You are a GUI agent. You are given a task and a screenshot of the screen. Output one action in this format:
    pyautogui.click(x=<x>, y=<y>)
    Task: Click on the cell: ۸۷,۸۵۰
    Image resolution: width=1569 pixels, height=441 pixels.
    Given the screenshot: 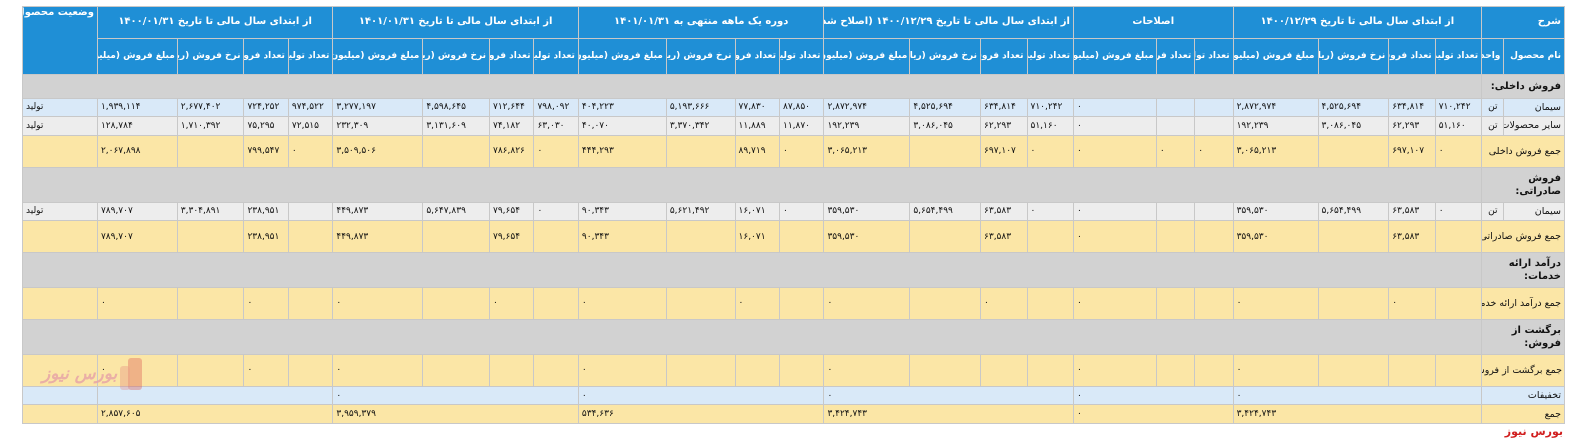 What is the action you would take?
    pyautogui.click(x=801, y=107)
    